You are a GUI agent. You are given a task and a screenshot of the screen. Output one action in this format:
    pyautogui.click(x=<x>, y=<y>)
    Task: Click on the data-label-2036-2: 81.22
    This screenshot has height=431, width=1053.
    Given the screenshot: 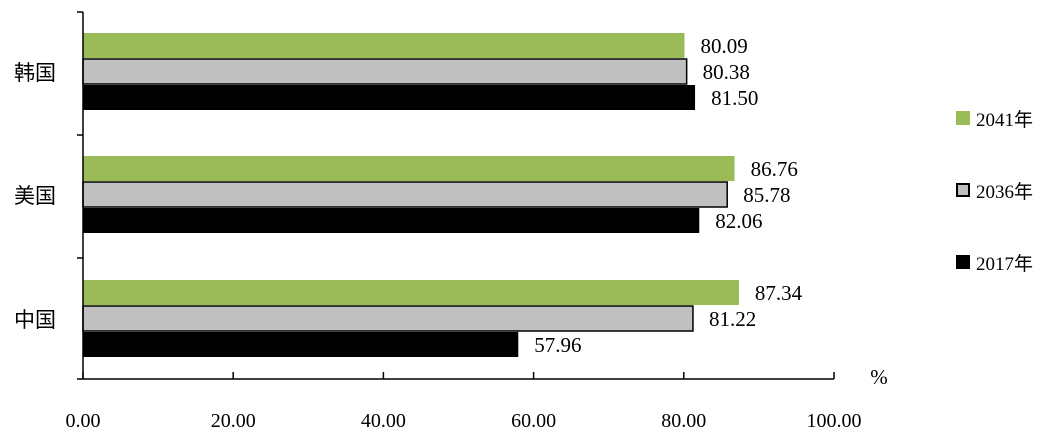 What is the action you would take?
    pyautogui.click(x=732, y=319)
    